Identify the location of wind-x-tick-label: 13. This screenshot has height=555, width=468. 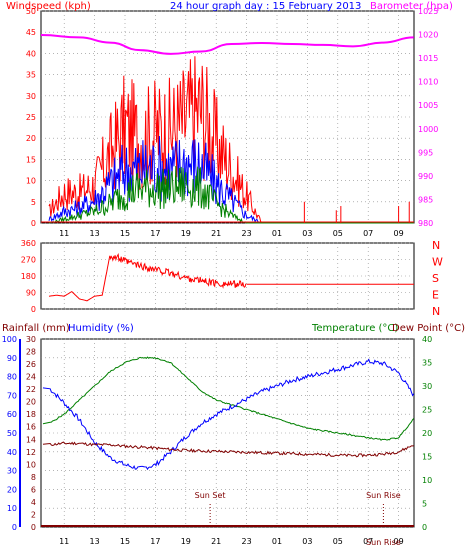
(95, 233).